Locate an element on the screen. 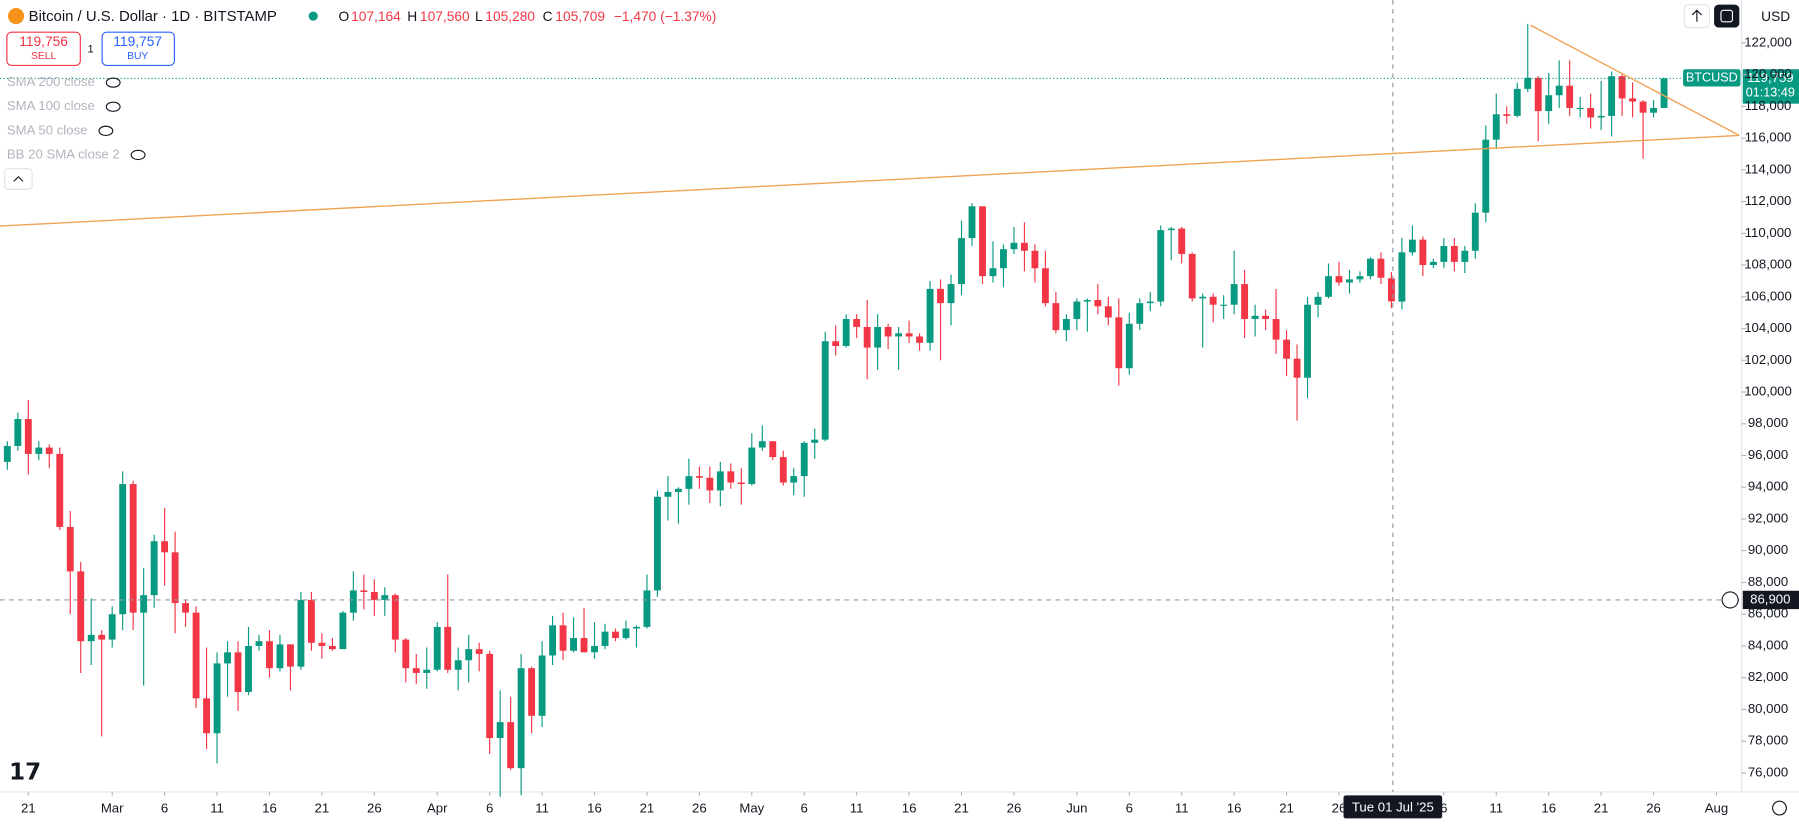  y-tick-label: 108,000 is located at coordinates (1768, 264).